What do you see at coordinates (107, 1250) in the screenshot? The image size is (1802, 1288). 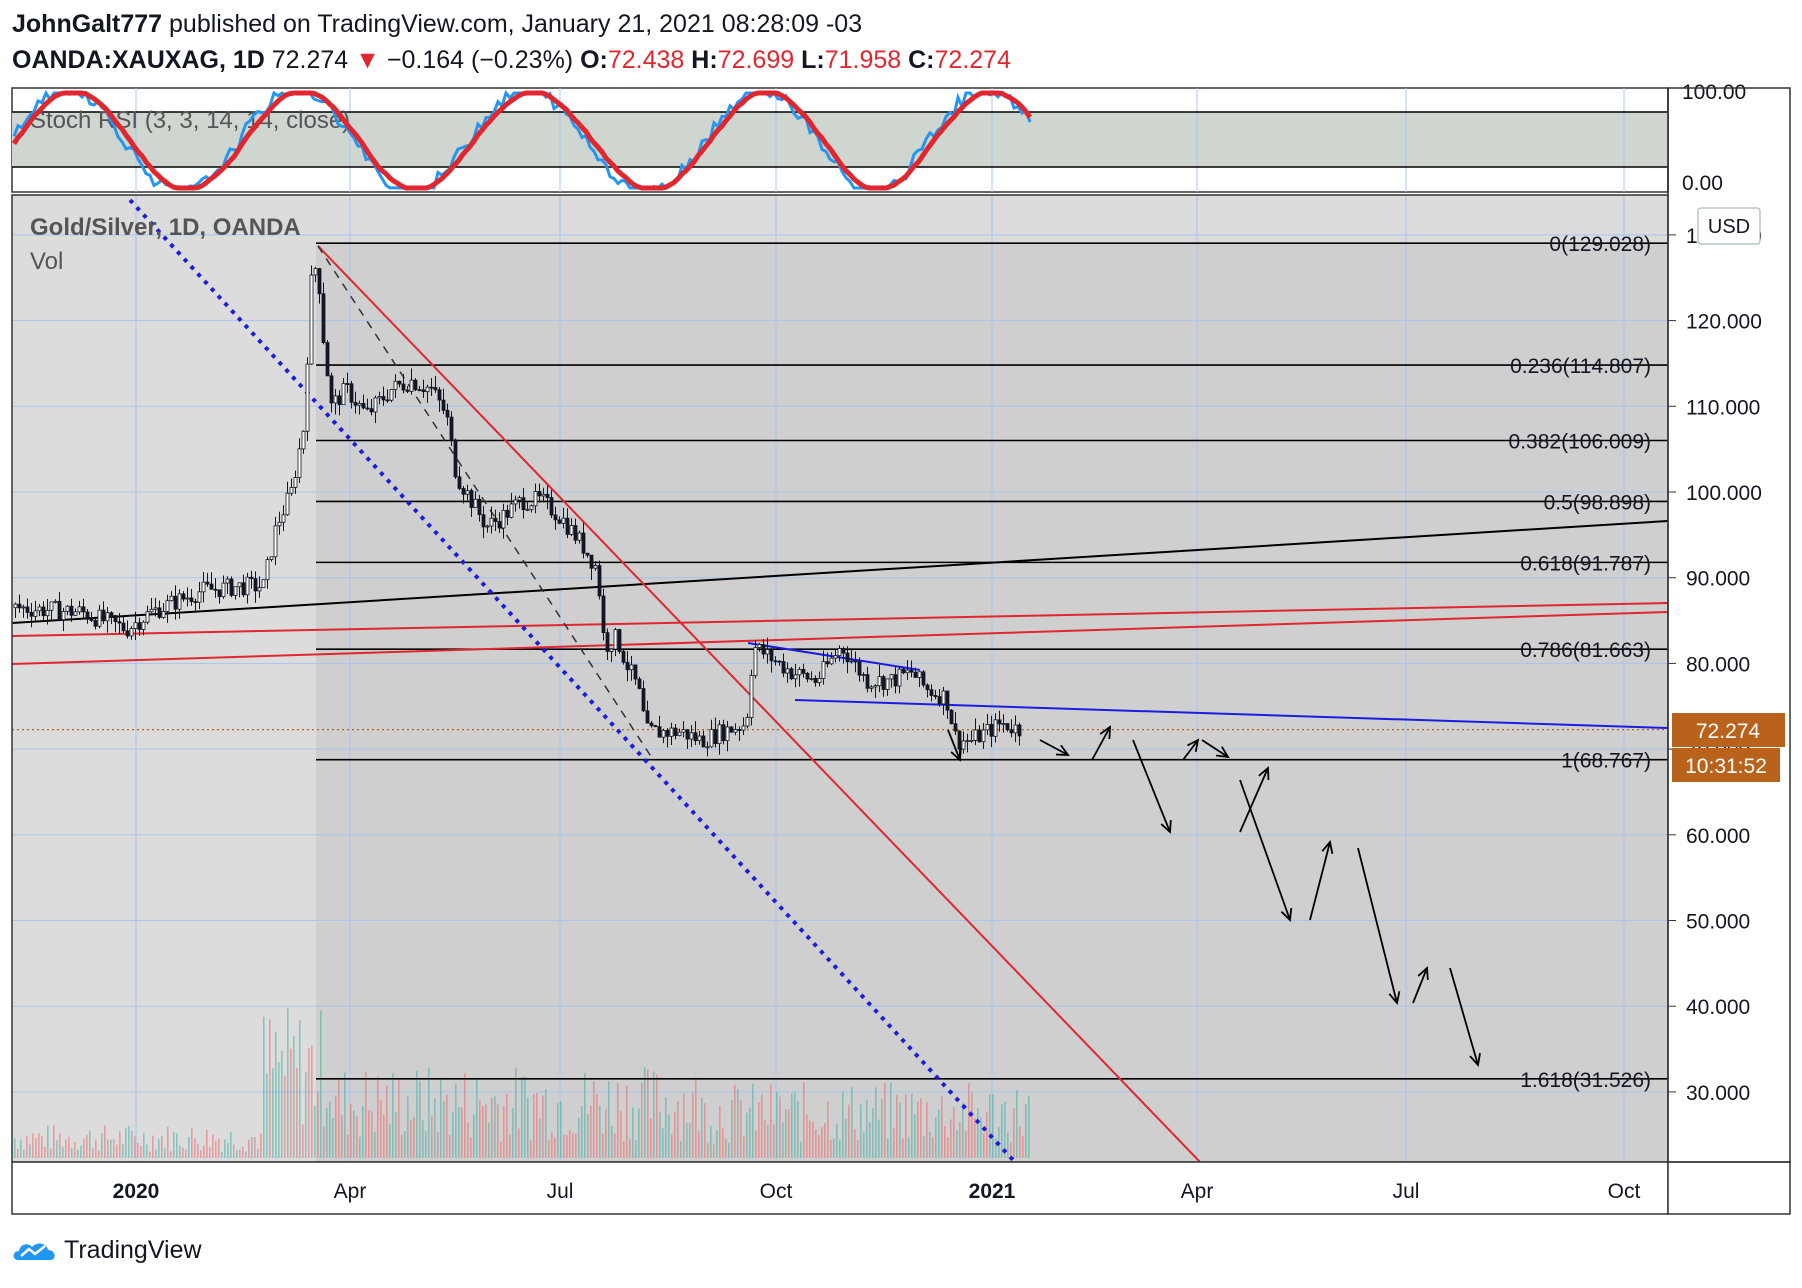 I see `tradingview-logo: TradingView` at bounding box center [107, 1250].